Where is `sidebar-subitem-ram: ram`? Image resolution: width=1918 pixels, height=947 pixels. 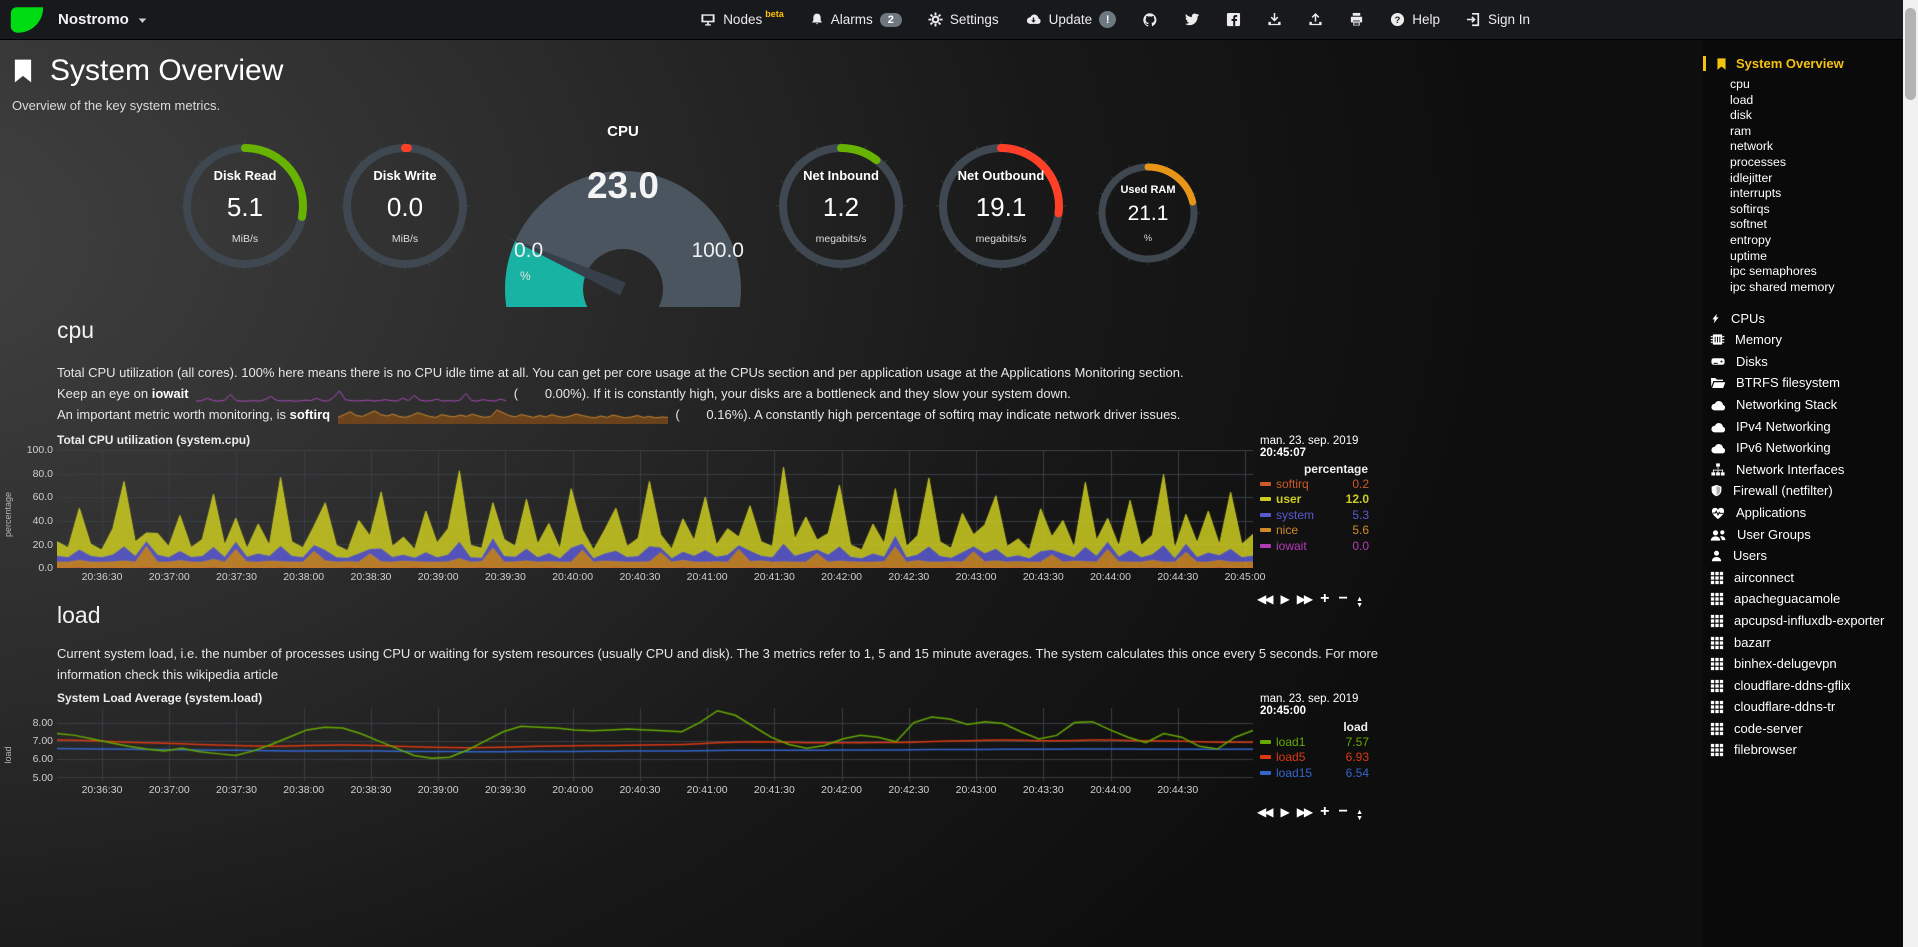 sidebar-subitem-ram: ram is located at coordinates (1741, 130).